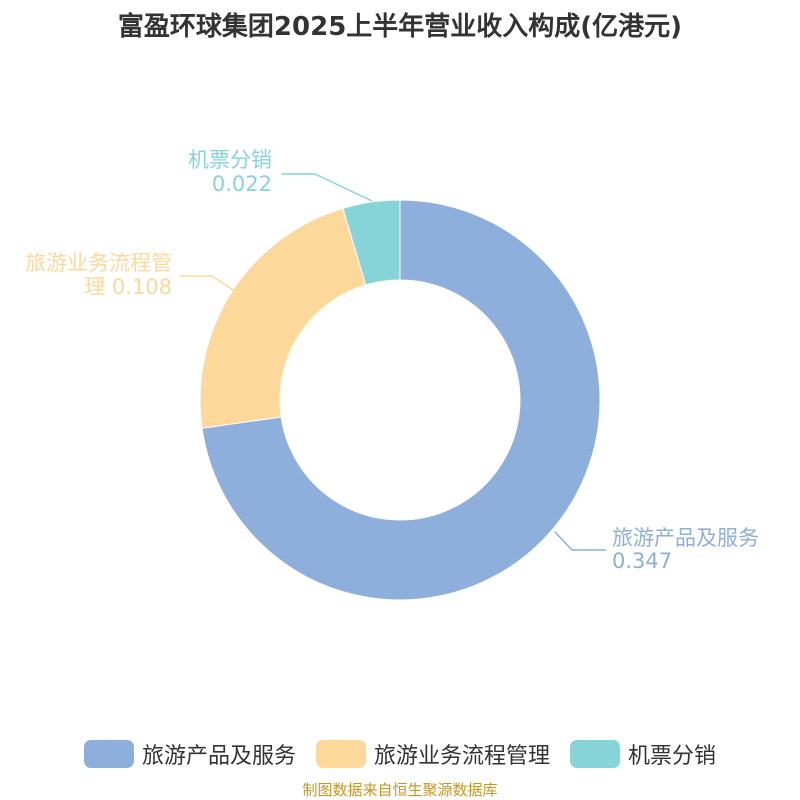 This screenshot has height=800, width=800. What do you see at coordinates (230, 160) in the screenshot?
I see `data-label-2: 机票分销` at bounding box center [230, 160].